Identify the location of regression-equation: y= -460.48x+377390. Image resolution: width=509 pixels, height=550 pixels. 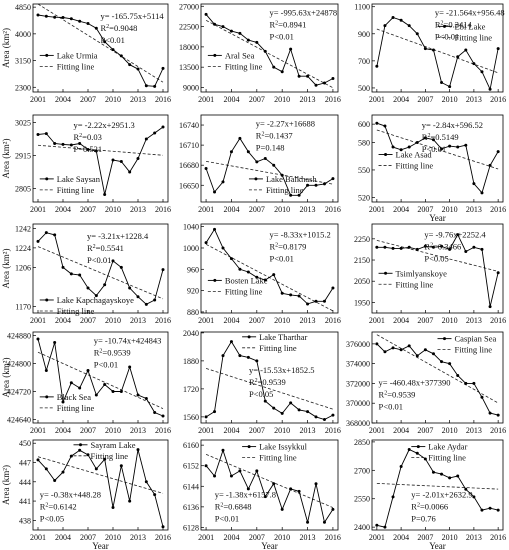
(415, 383).